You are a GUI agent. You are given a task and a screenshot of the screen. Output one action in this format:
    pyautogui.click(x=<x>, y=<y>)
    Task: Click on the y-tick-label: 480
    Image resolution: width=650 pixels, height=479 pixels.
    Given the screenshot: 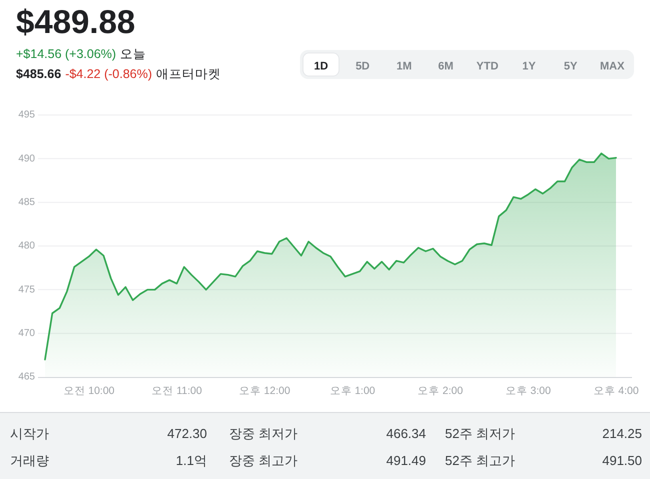 What is the action you would take?
    pyautogui.click(x=26, y=246)
    